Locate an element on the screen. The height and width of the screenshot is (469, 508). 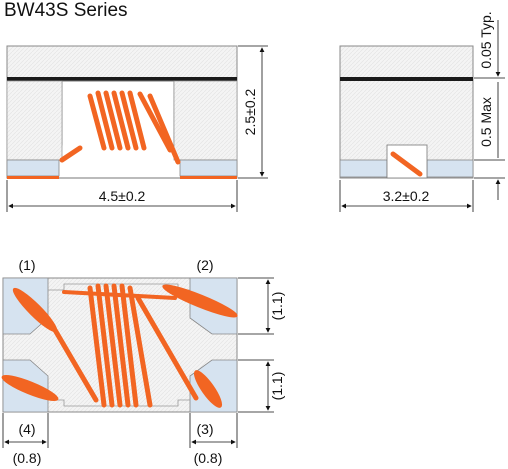
front-right-solder is located at coordinates (208, 177).